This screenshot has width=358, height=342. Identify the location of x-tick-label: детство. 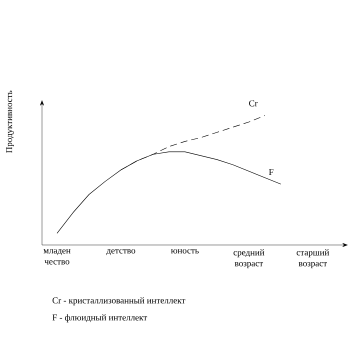
(121, 252).